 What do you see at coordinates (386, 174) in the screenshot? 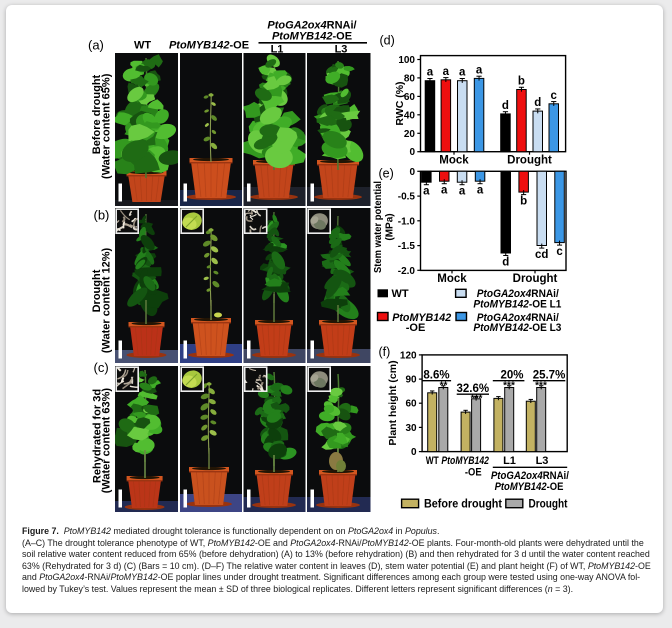
I see `svg-text: (e)` at bounding box center [386, 174].